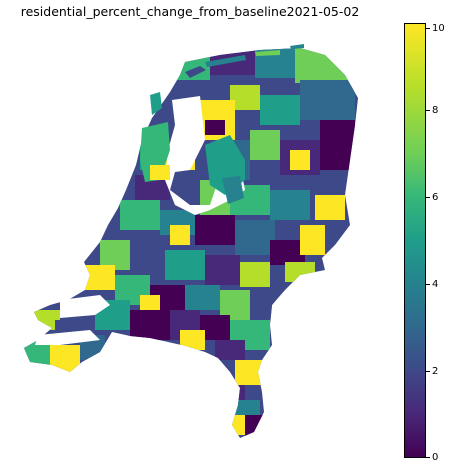 Image resolution: width=451 pixels, height=471 pixels. Describe the element at coordinates (297, 46) in the screenshot. I see `schiermonnikoog-island` at that location.